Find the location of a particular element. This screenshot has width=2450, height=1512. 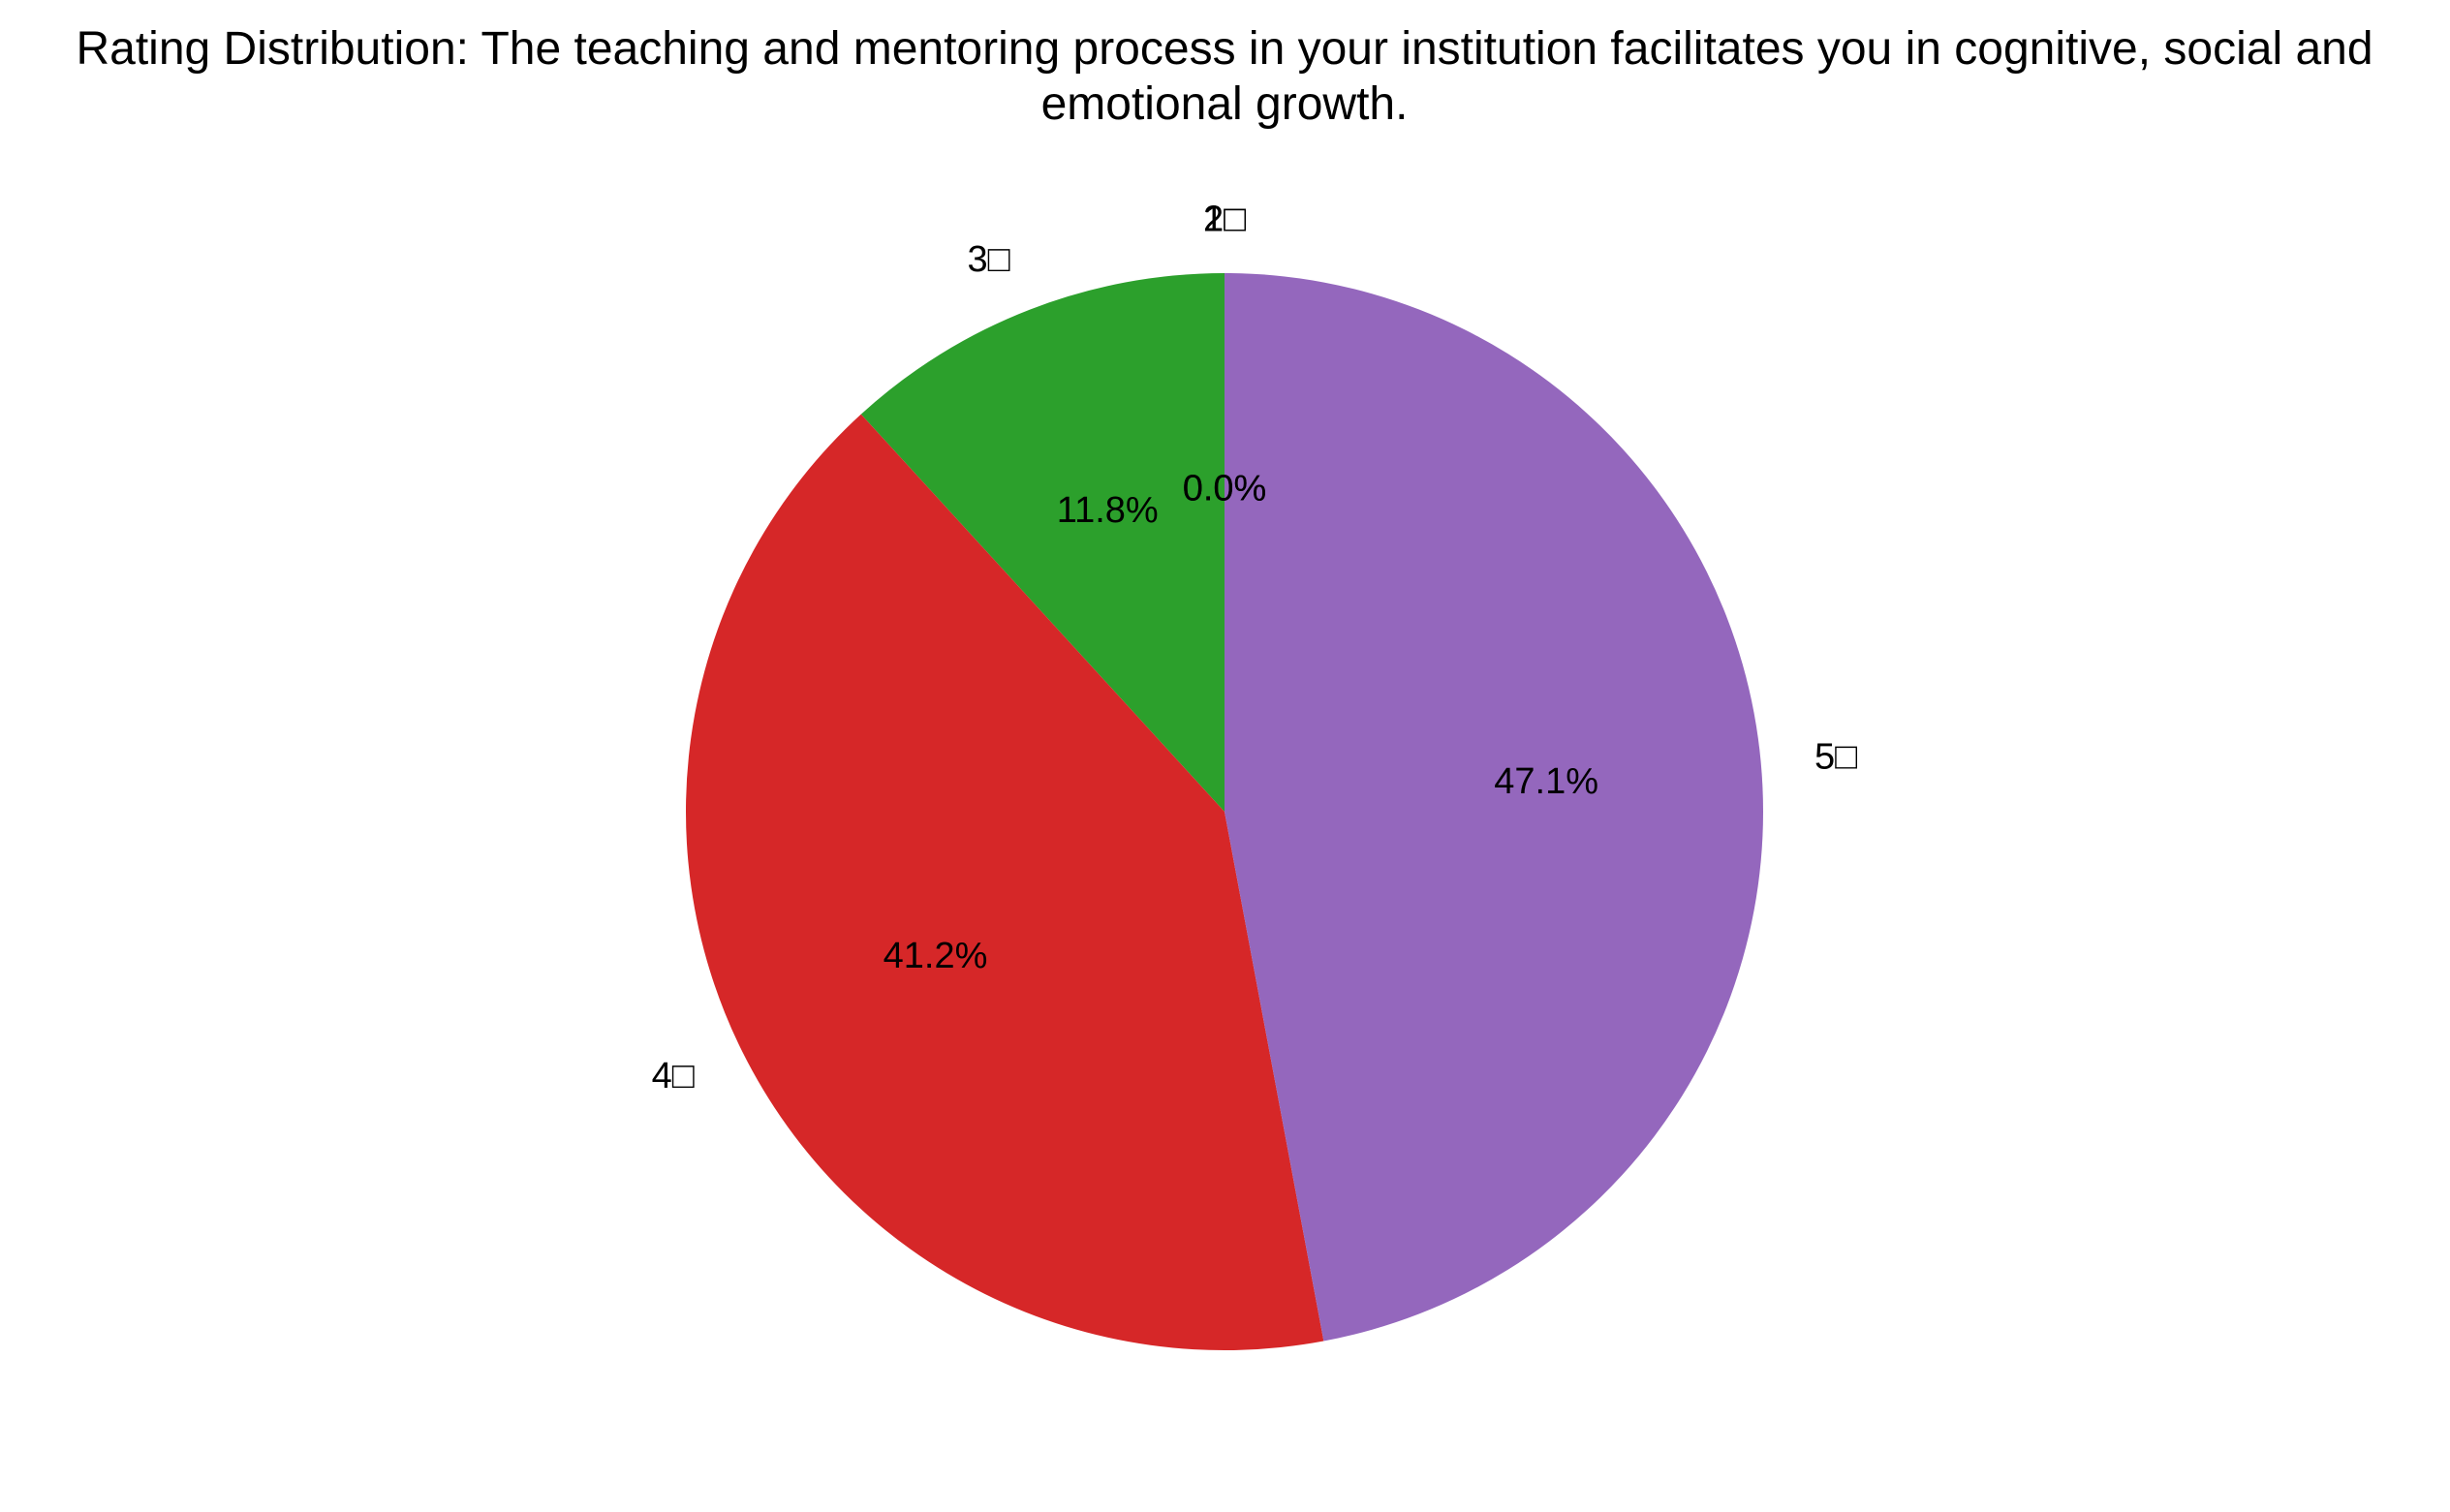

slice-label-2: 2□ is located at coordinates (1224, 219).